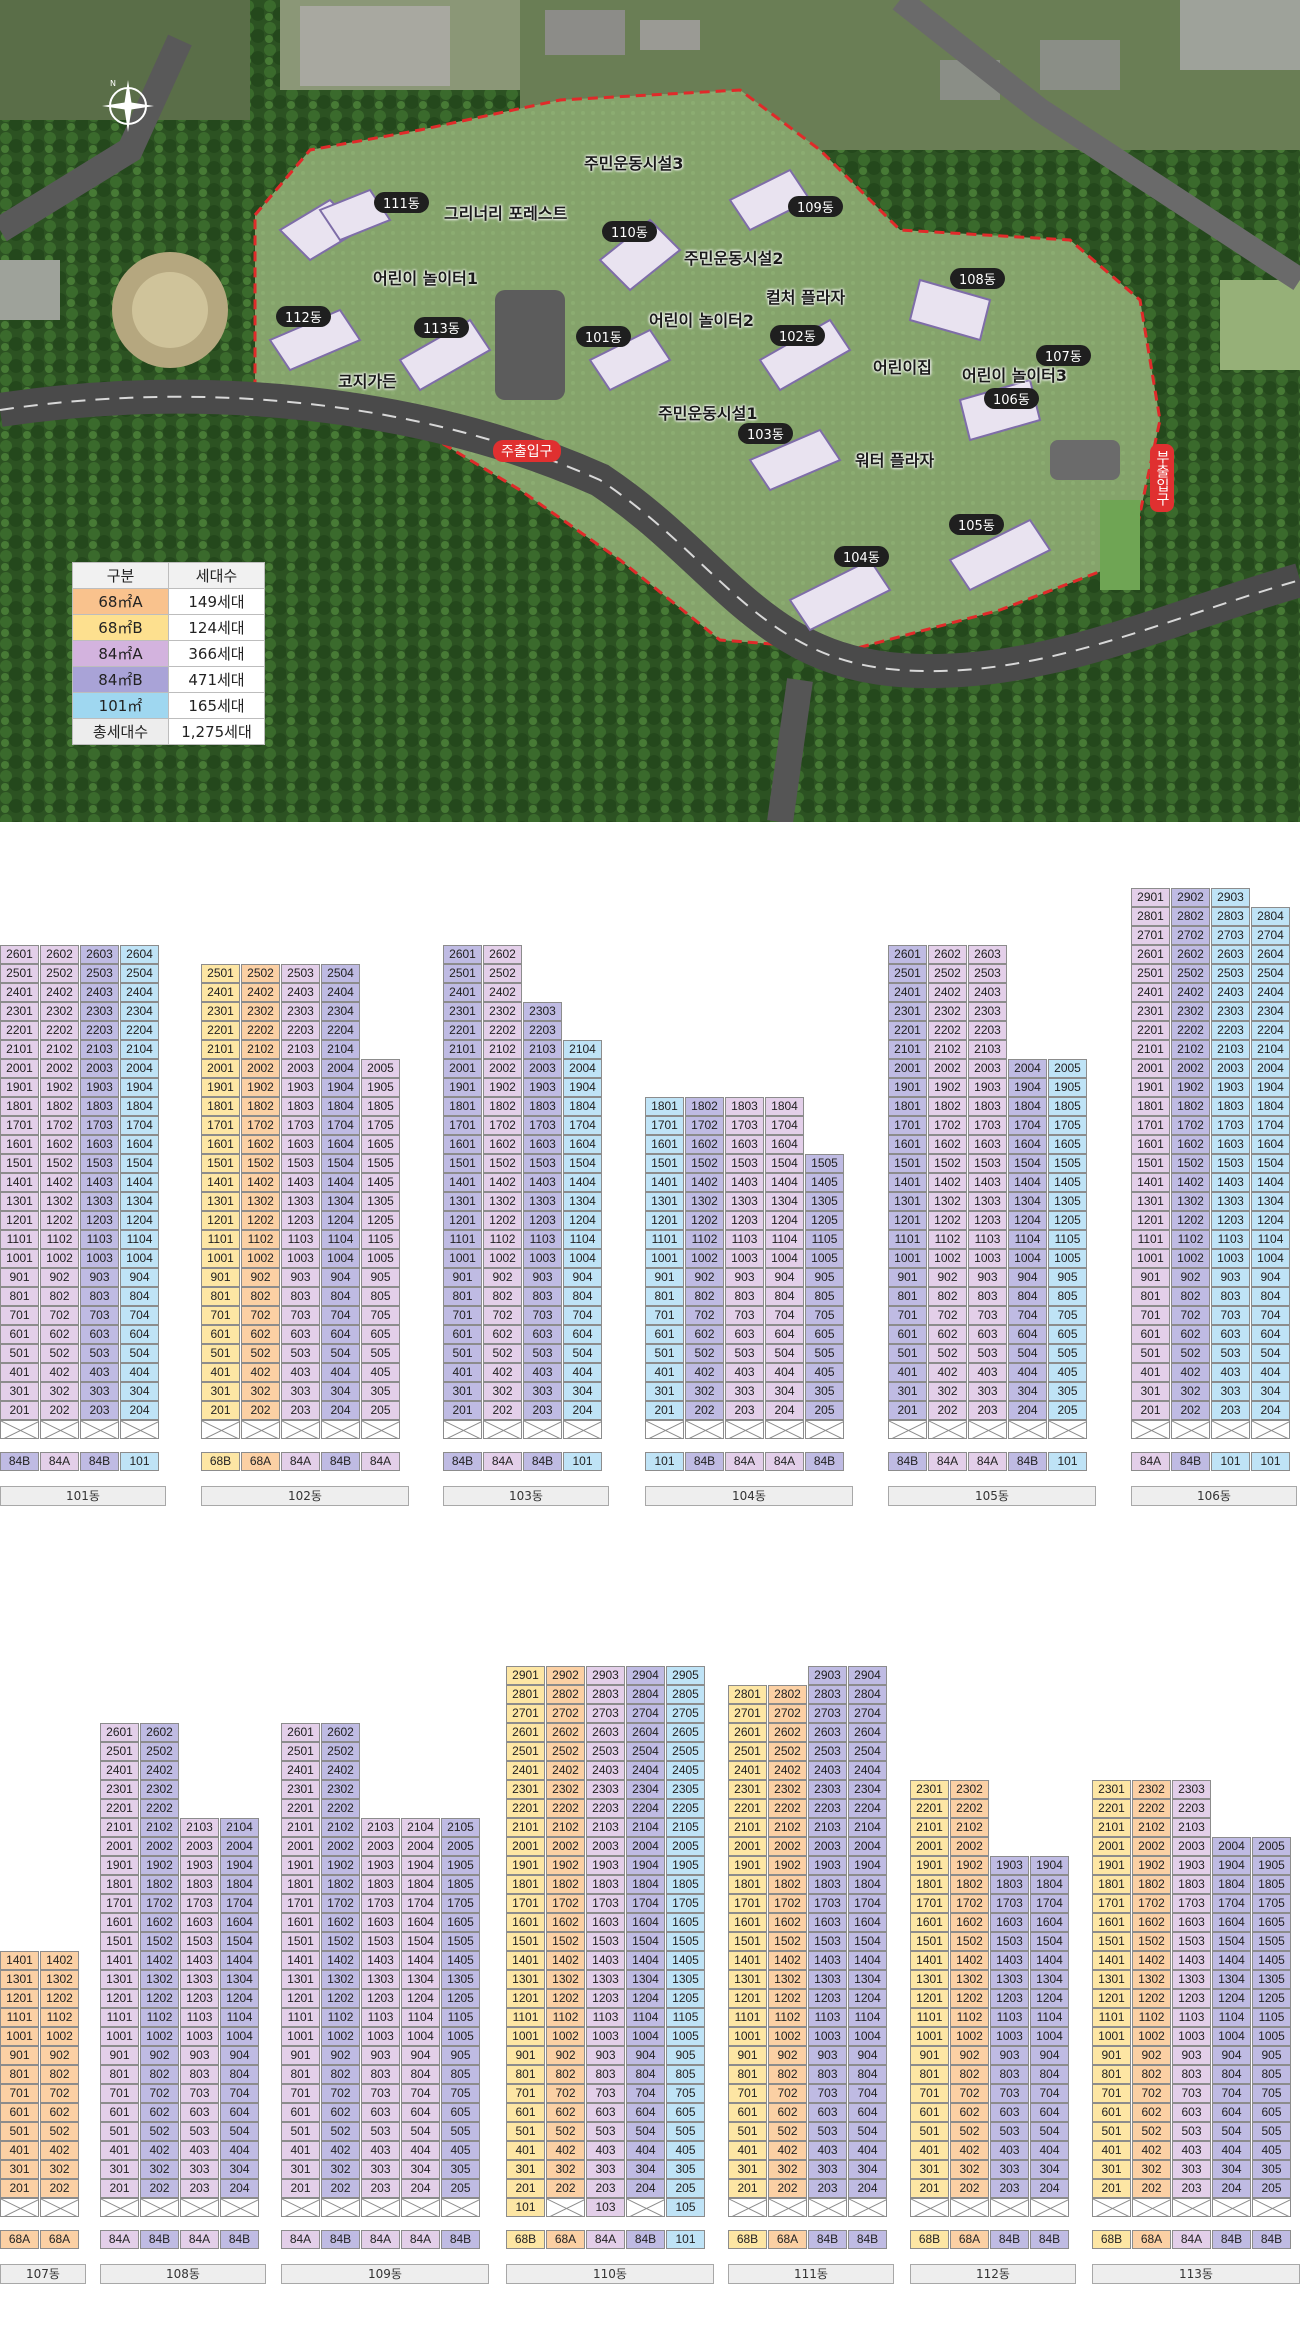  I want to click on unit-cell: 603, so click(605, 2112).